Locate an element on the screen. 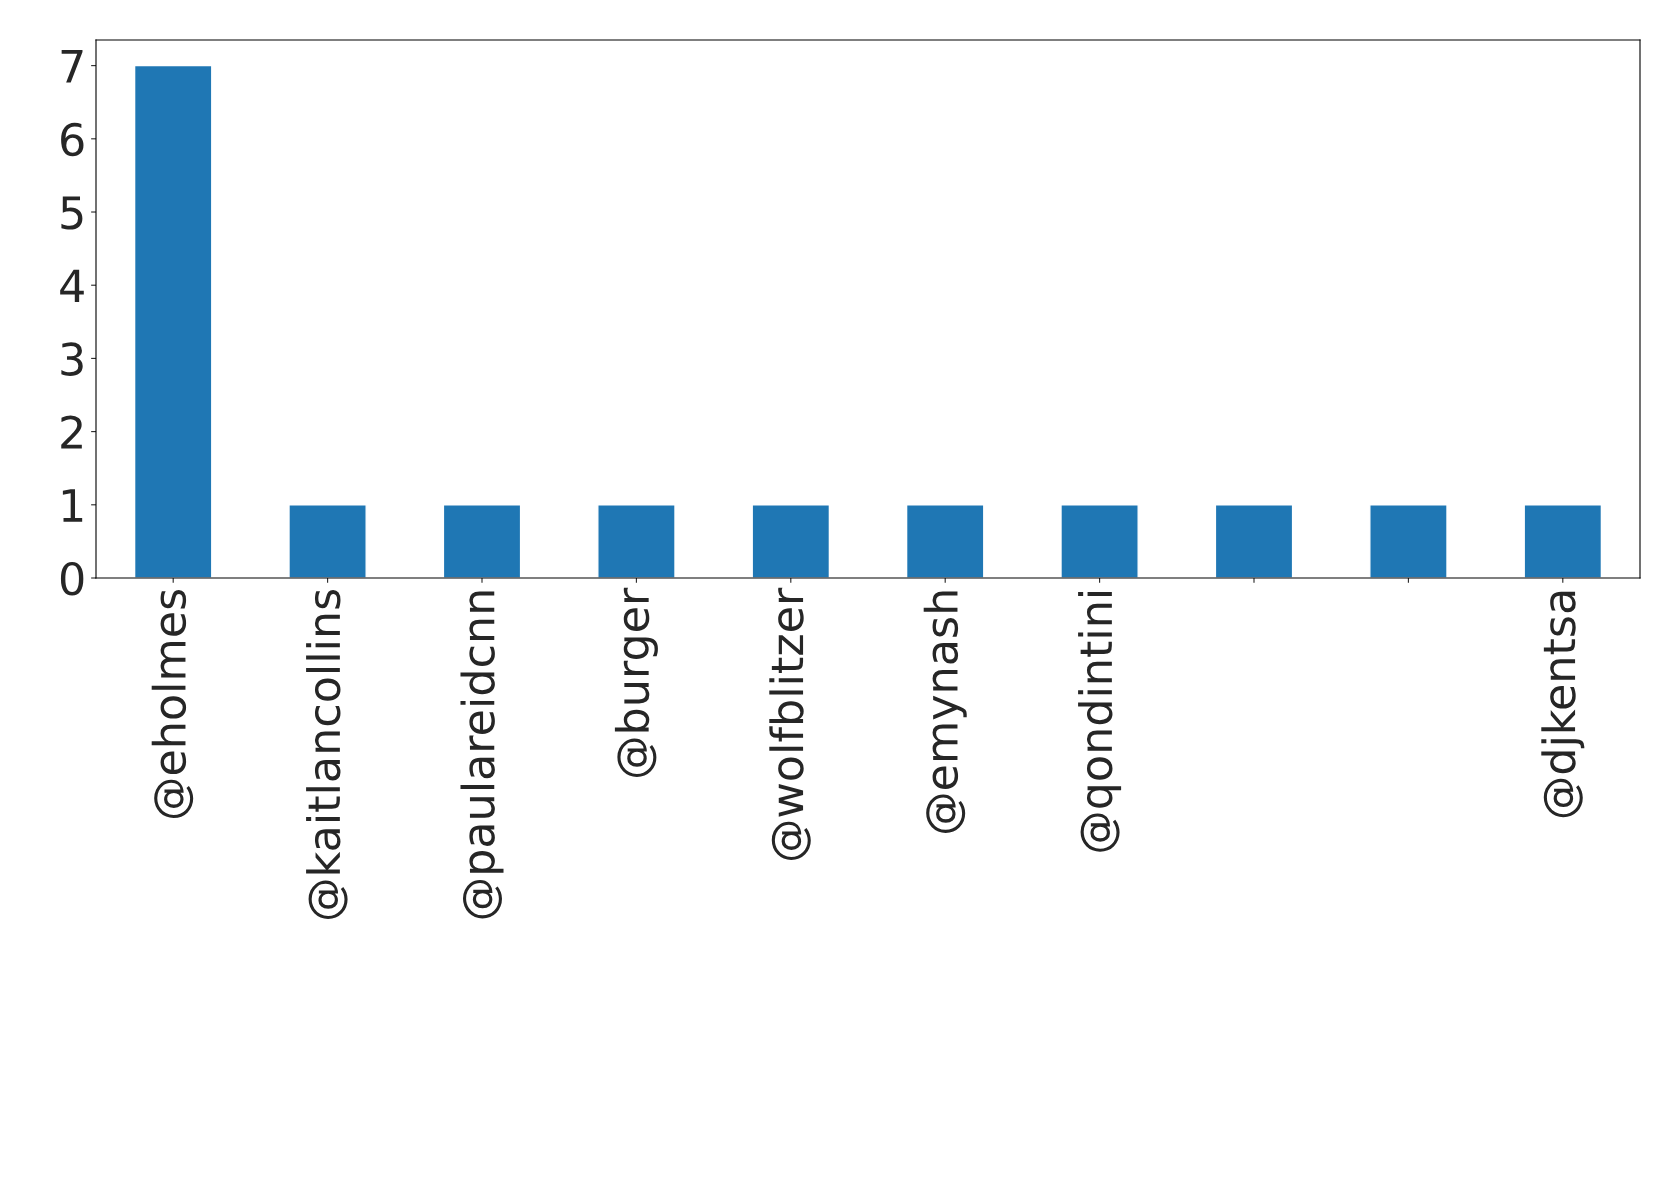 The image size is (1679, 1179). x-tick-label: @paulareidcnn is located at coordinates (482, 755).